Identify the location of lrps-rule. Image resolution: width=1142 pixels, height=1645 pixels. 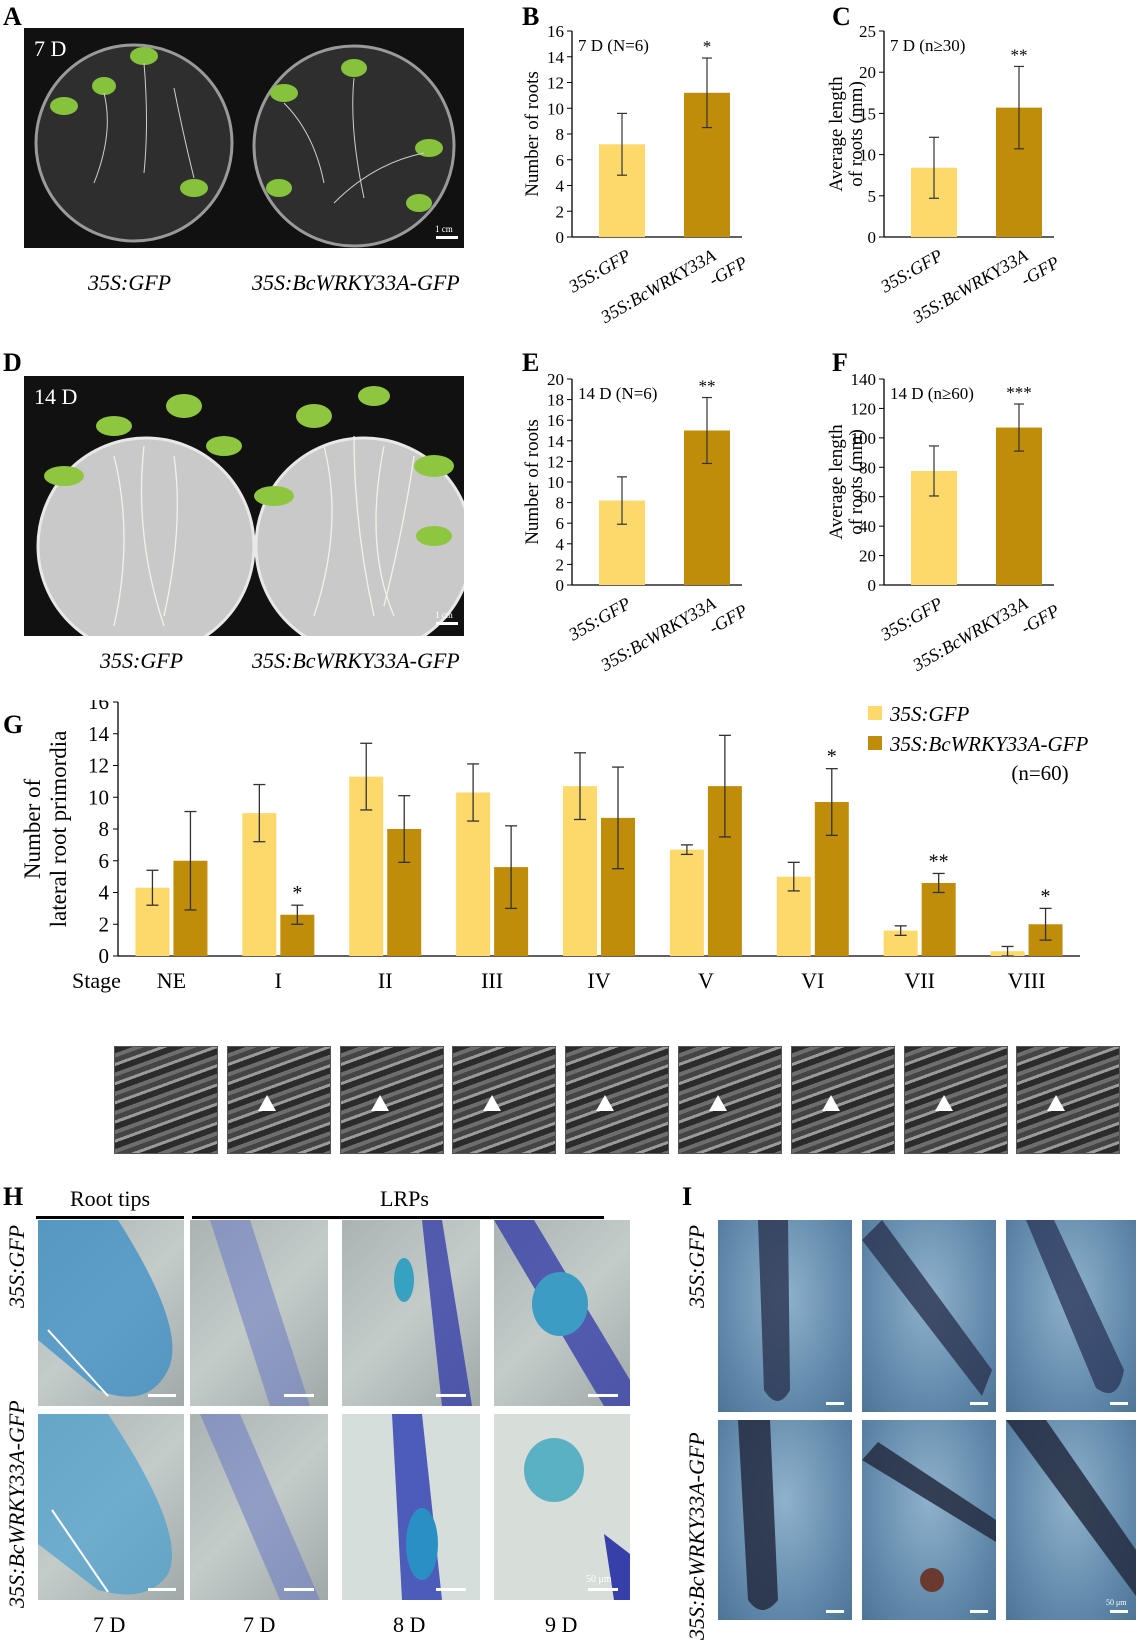
(398, 1217).